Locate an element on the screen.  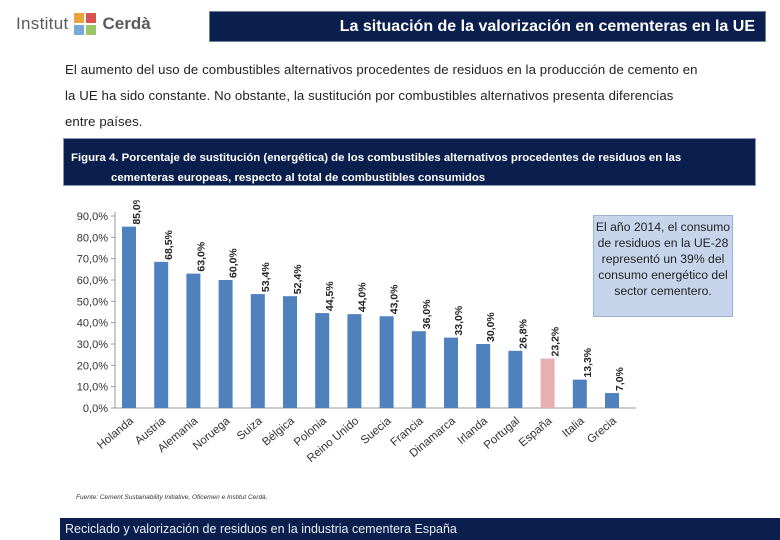
intro-line: entre países. is located at coordinates (104, 121).